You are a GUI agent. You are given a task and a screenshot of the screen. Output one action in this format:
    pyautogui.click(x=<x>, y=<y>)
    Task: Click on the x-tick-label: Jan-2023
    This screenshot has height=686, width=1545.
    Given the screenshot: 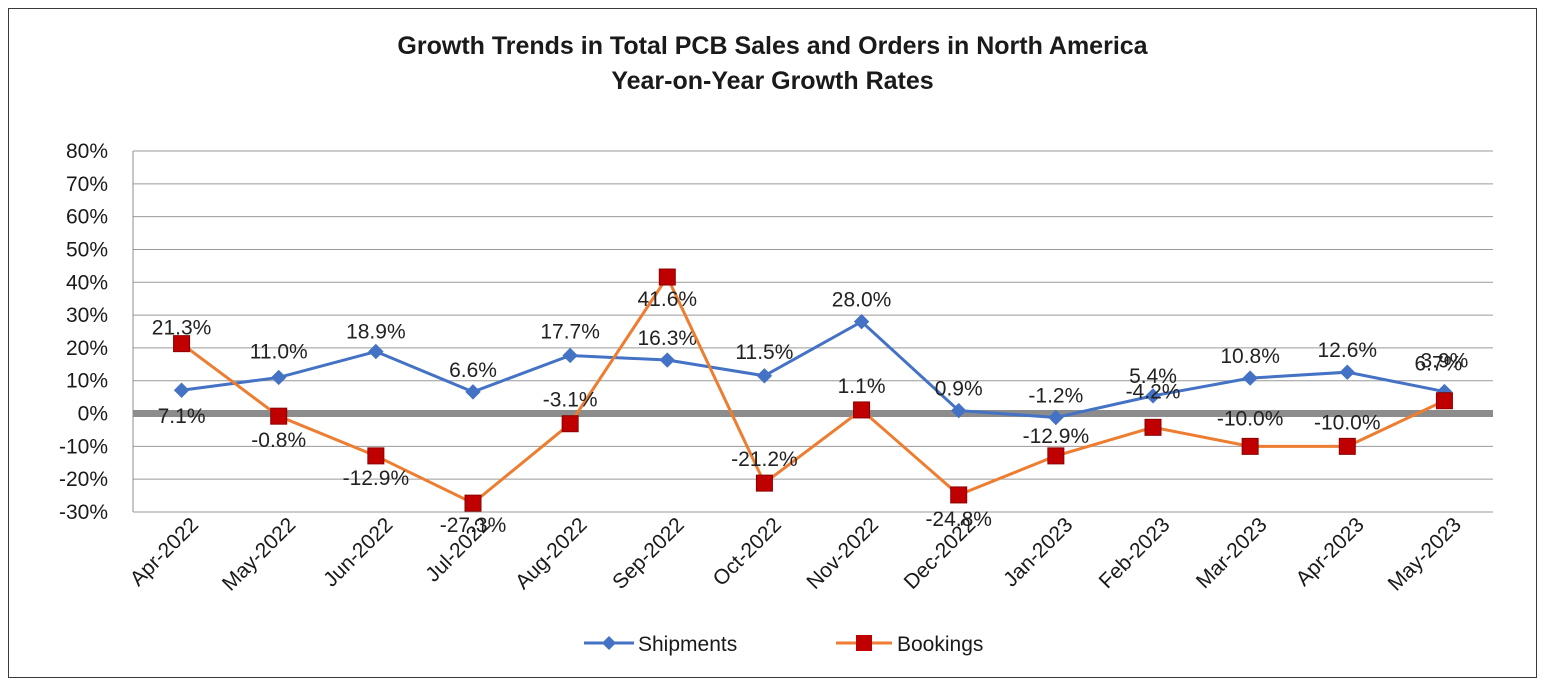 What is the action you would take?
    pyautogui.click(x=1038, y=552)
    